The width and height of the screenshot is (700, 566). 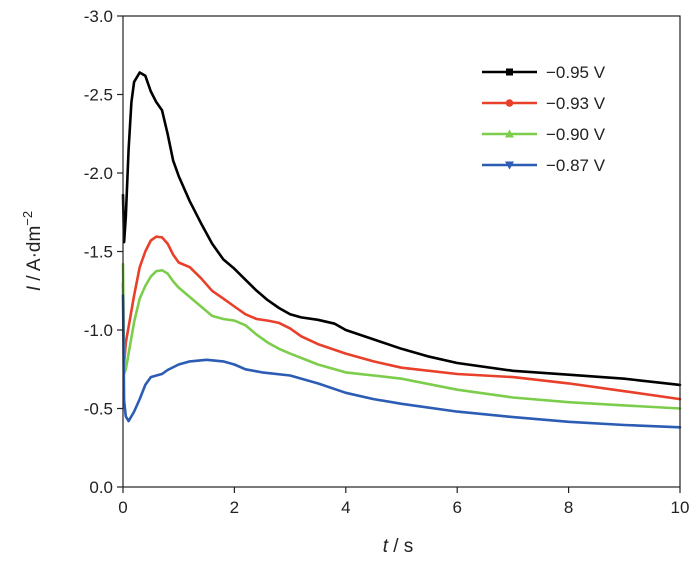 What do you see at coordinates (98, 409) in the screenshot?
I see `y-tick-label-1: -0.5` at bounding box center [98, 409].